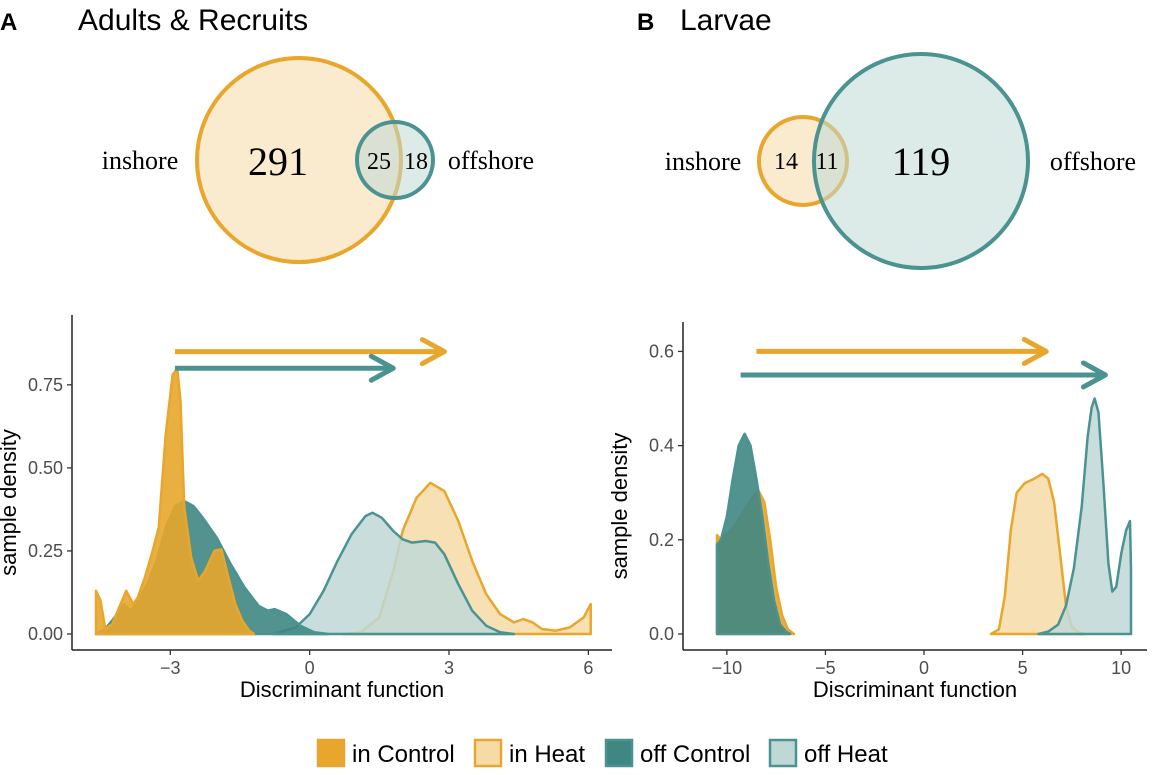  What do you see at coordinates (170, 668) in the screenshot?
I see `x-tick-label-a: −3` at bounding box center [170, 668].